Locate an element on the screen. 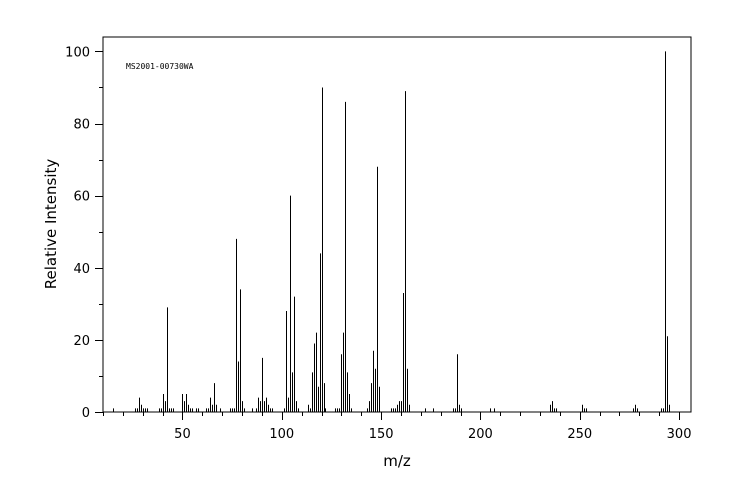  spectrum-id-annotation: MS2001-00730WA is located at coordinates (160, 66).